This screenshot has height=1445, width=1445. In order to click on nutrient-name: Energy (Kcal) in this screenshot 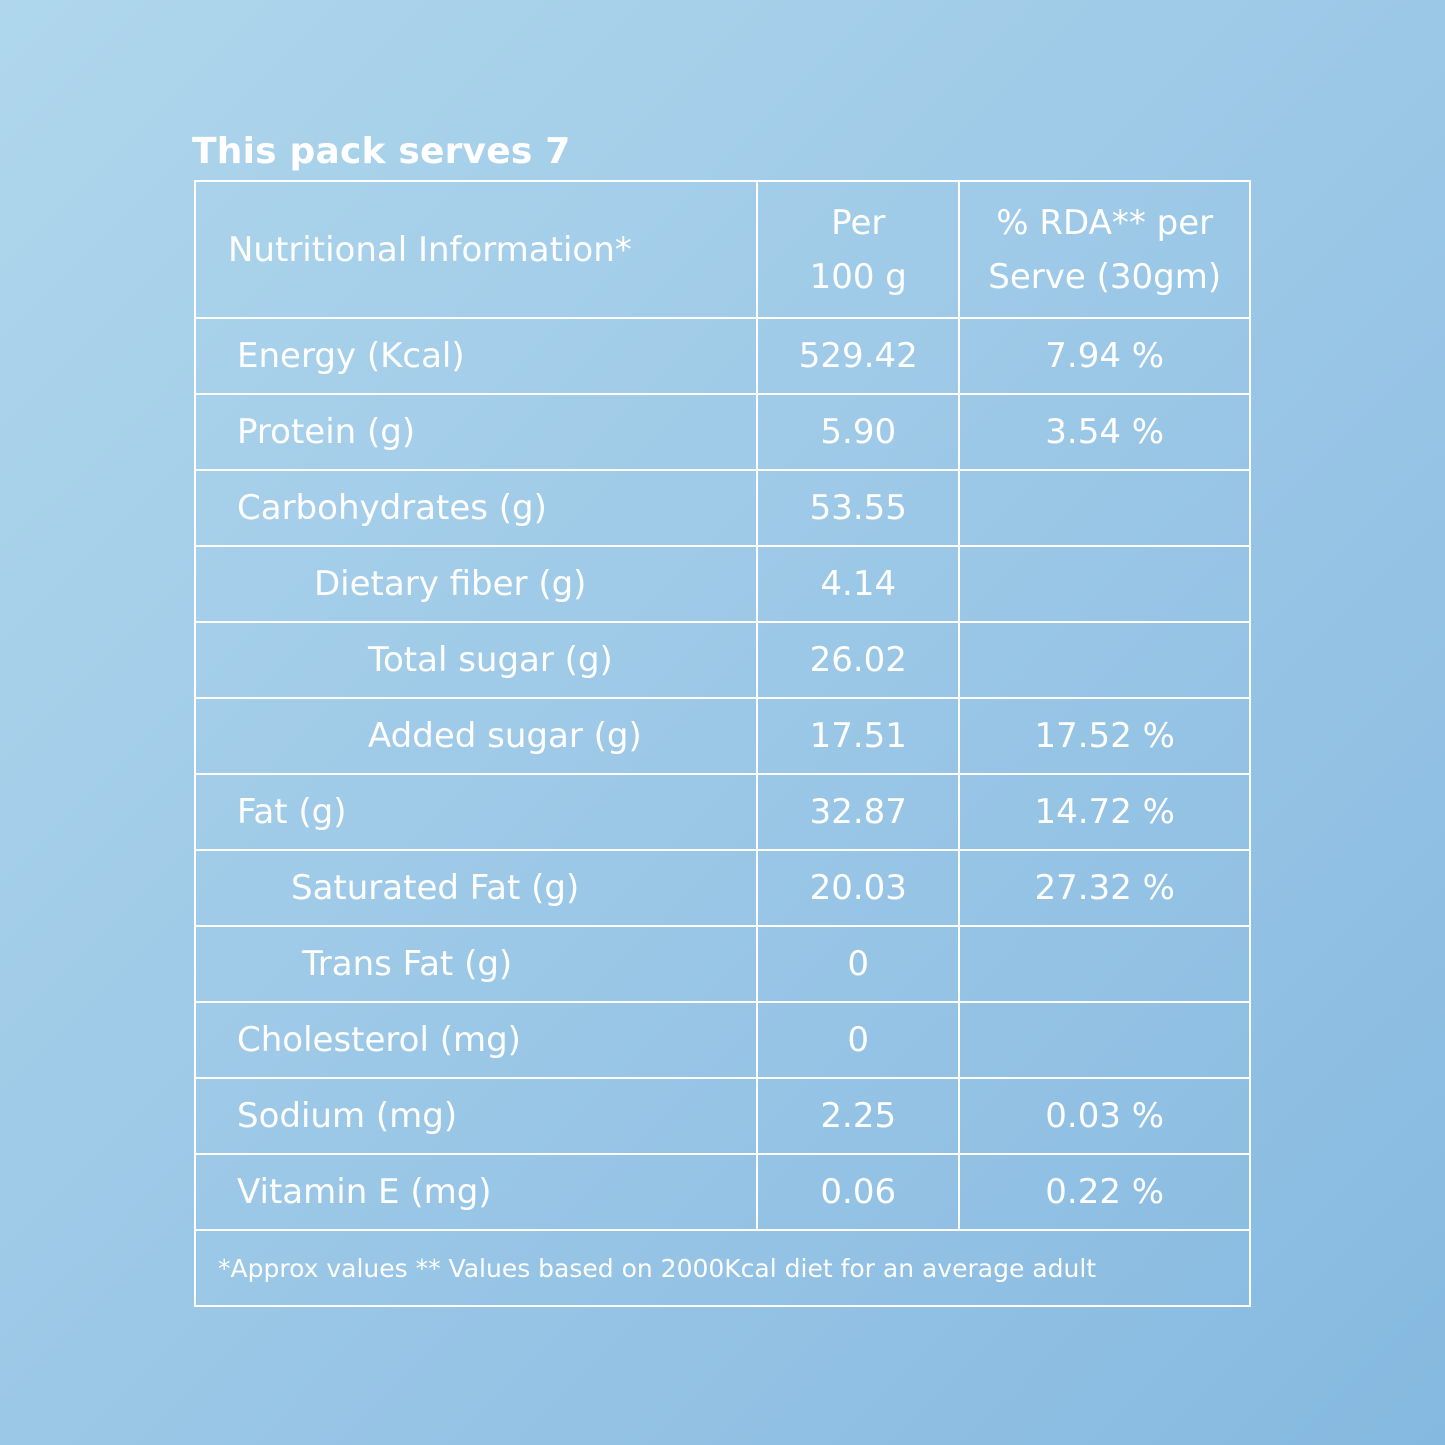, I will do `click(476, 356)`.